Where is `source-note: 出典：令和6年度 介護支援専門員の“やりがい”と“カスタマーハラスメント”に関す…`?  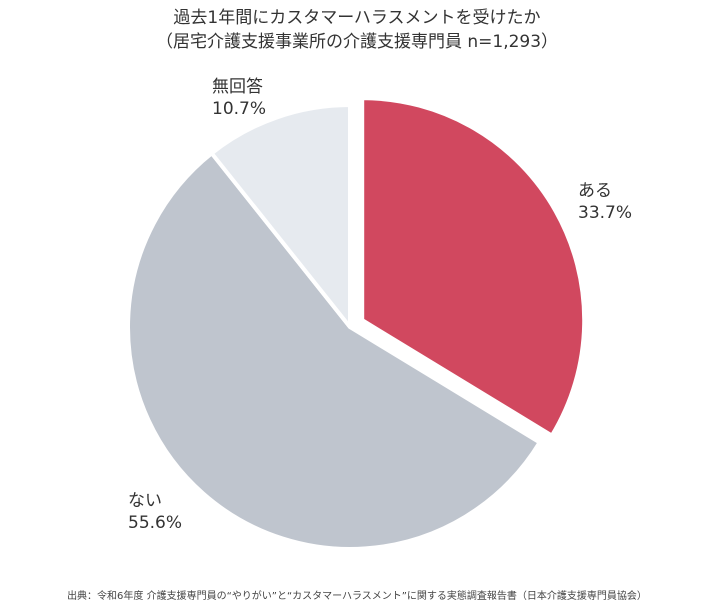
source-note: 出典：令和6年度 介護支援専門員の“やりがい”と“カスタマーハラスメント”に関す… is located at coordinates (357, 596).